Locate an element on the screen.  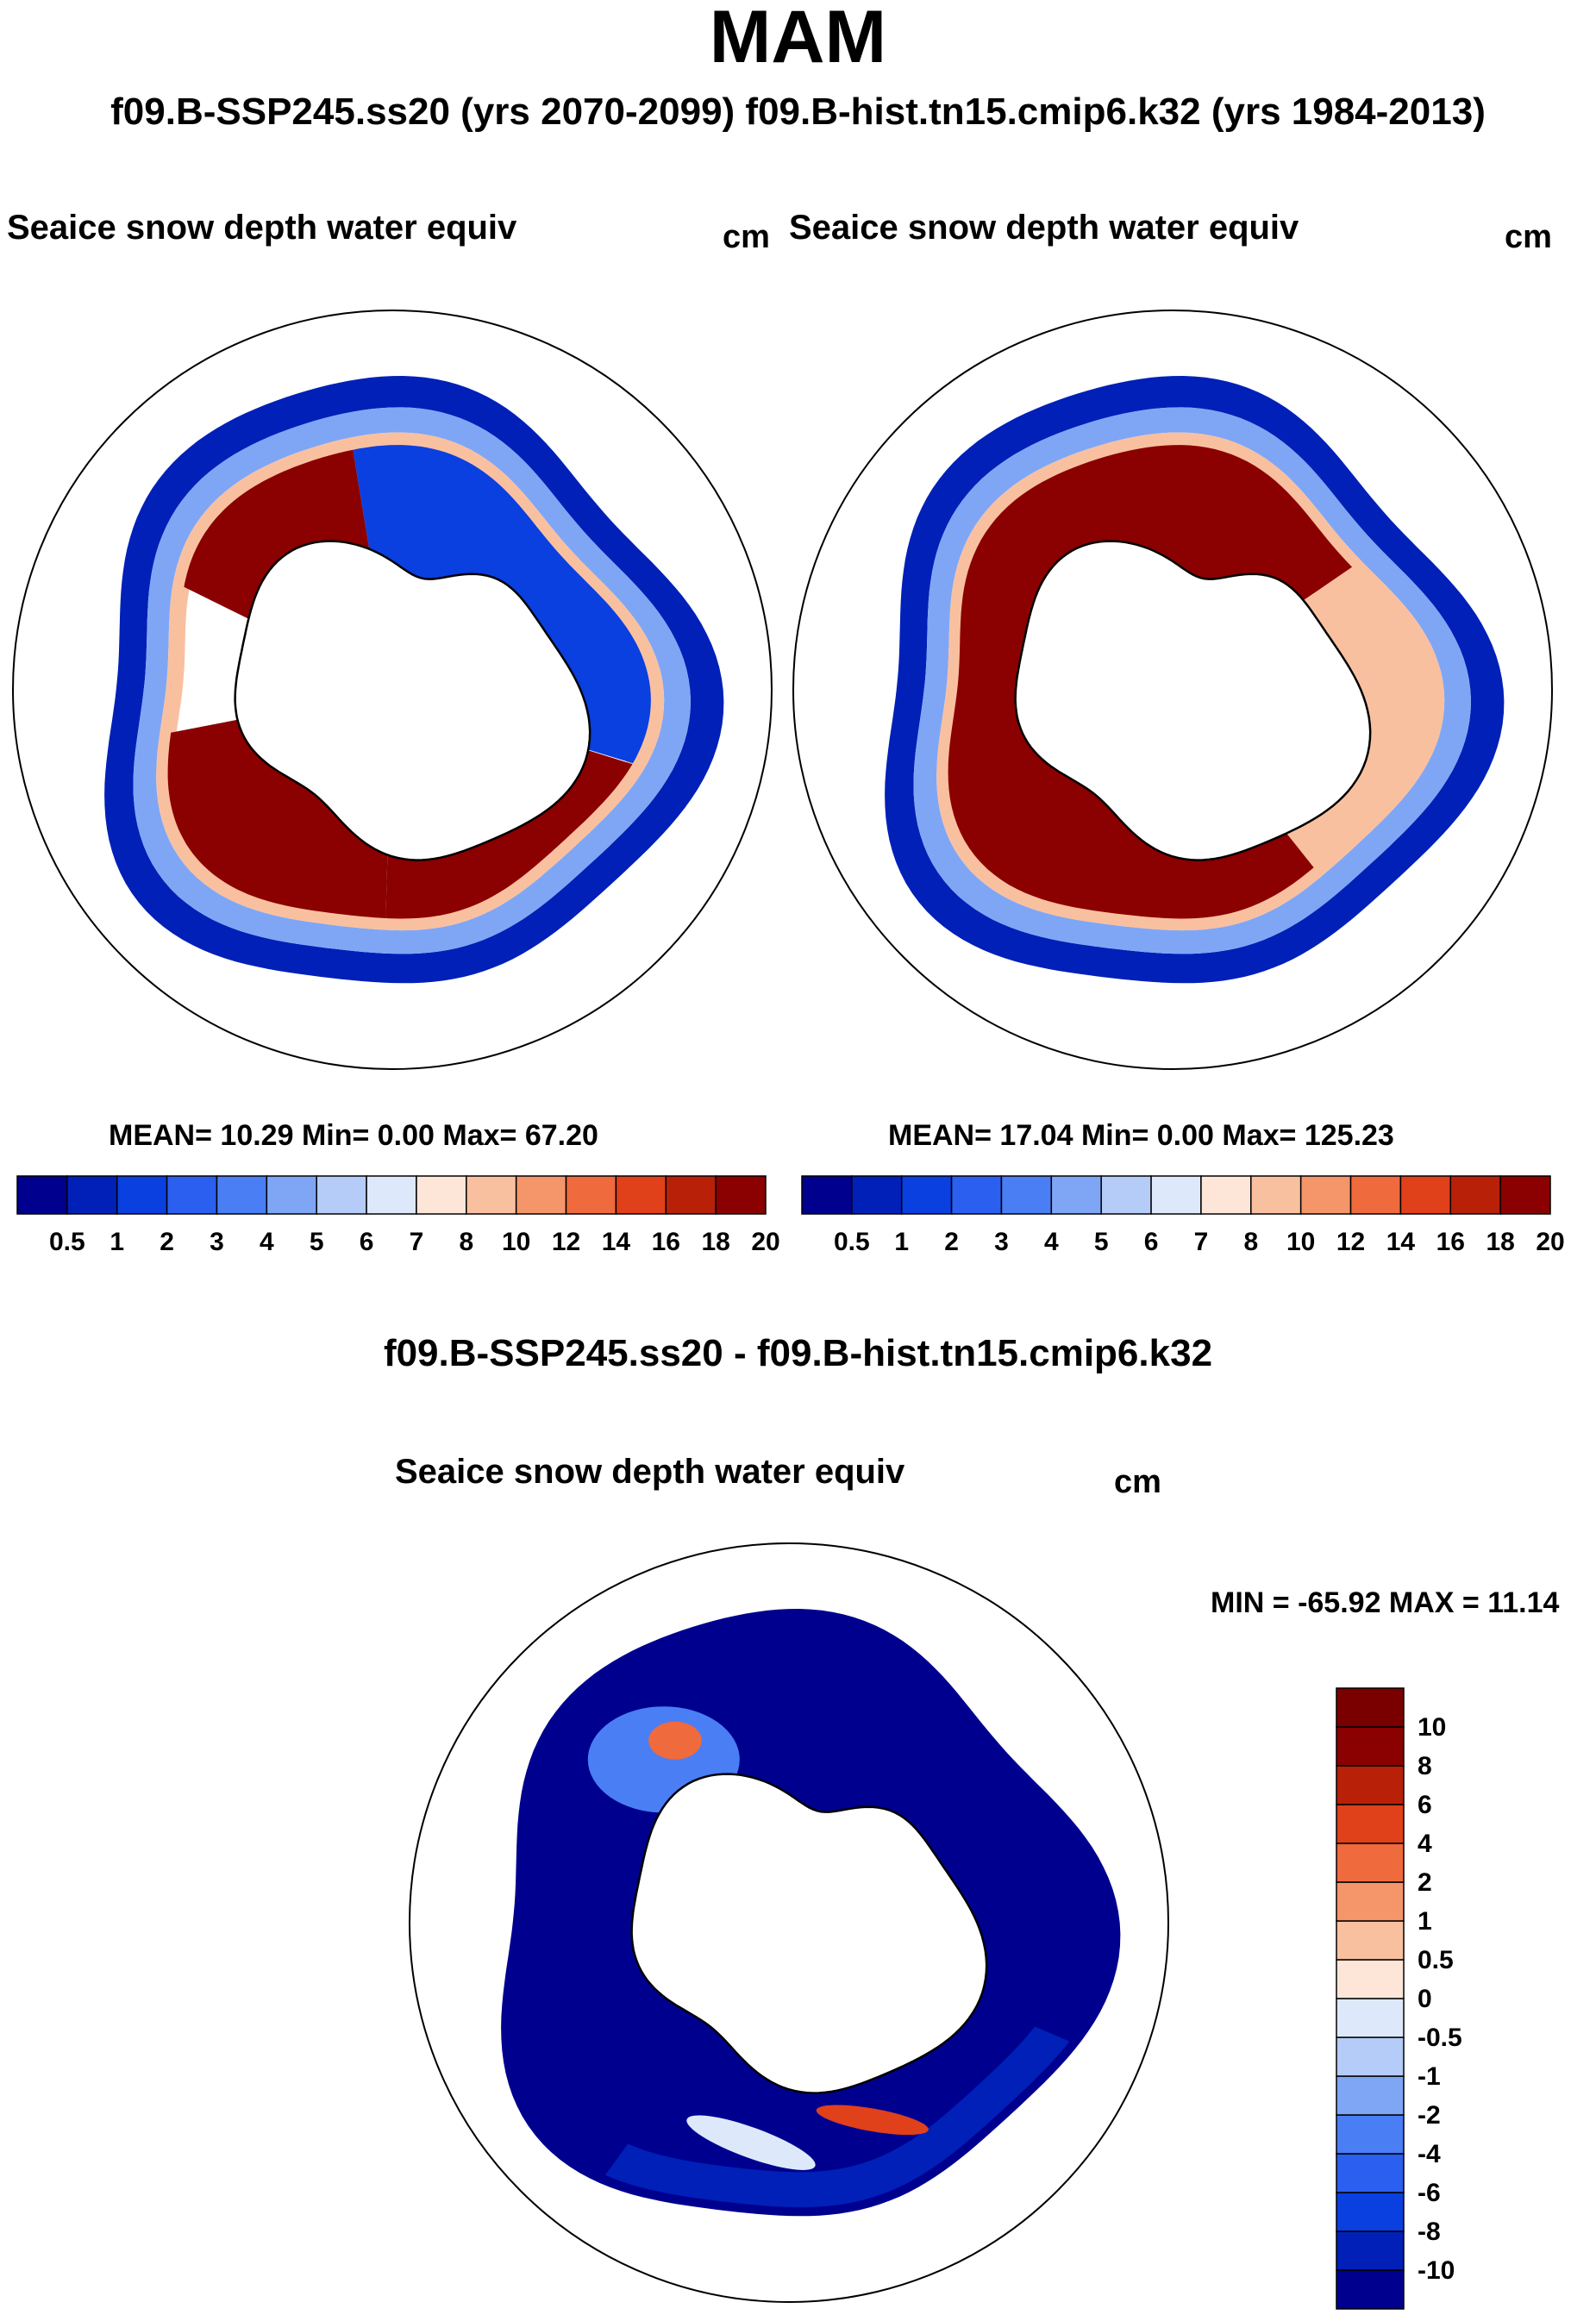
left-panel-title: Seaice snow depth water equiv is located at coordinates (262, 228).